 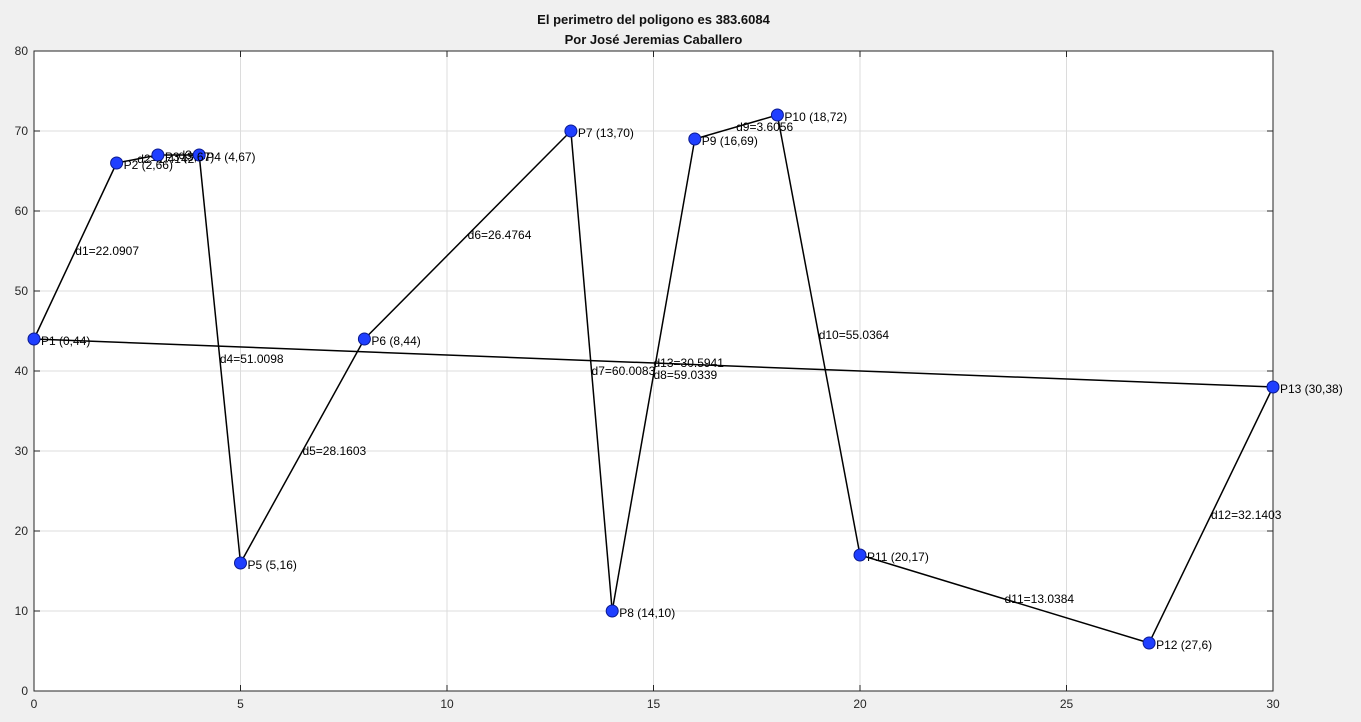 I want to click on y-tick-label: 70, so click(x=22, y=131).